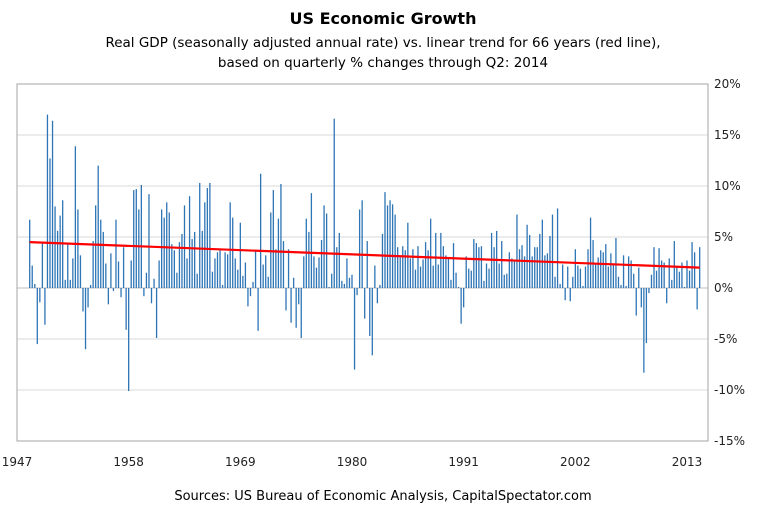 This screenshot has width=766, height=519. Describe the element at coordinates (687, 462) in the screenshot. I see `x-tick-label: 2013` at that location.